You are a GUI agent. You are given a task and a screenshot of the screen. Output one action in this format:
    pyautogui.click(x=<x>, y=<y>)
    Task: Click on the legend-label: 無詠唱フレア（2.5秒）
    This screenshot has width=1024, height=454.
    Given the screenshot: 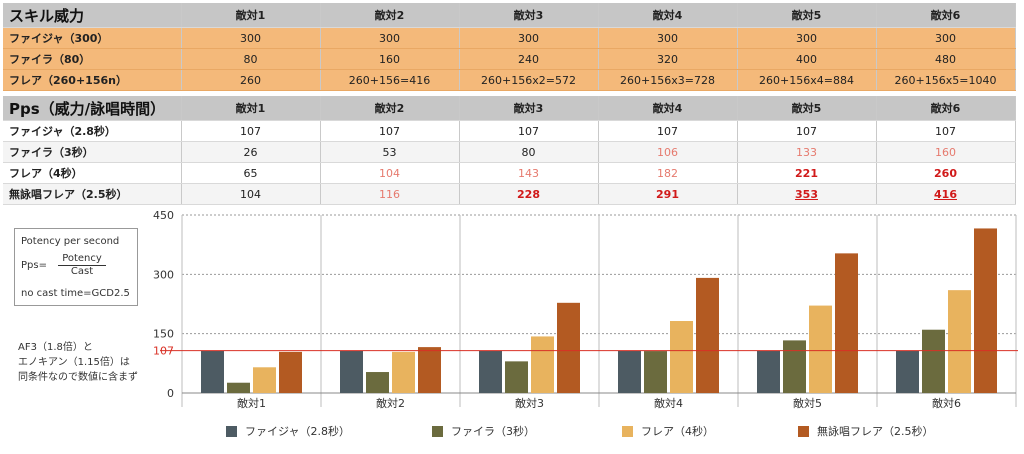 What is the action you would take?
    pyautogui.click(x=875, y=431)
    